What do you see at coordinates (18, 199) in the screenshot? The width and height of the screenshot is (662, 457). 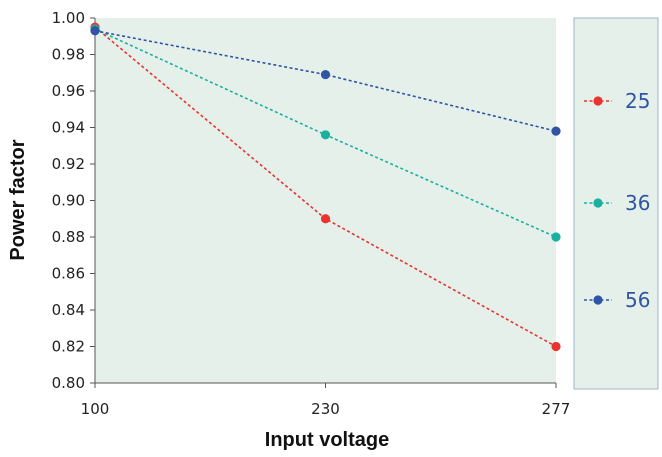 I see `y-axis-title: Power factor` at bounding box center [18, 199].